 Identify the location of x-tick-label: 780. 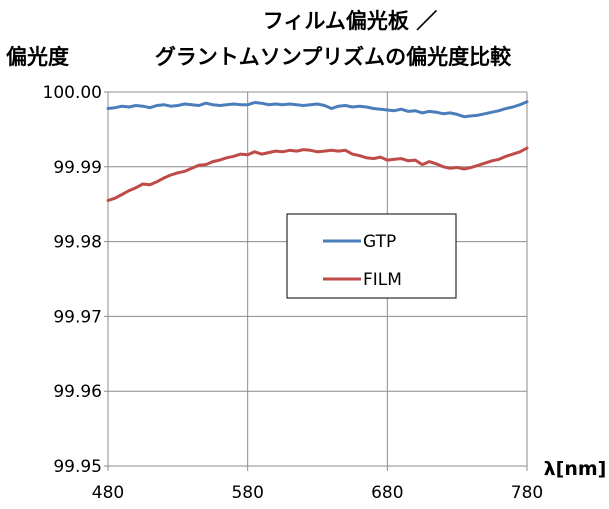
(527, 493).